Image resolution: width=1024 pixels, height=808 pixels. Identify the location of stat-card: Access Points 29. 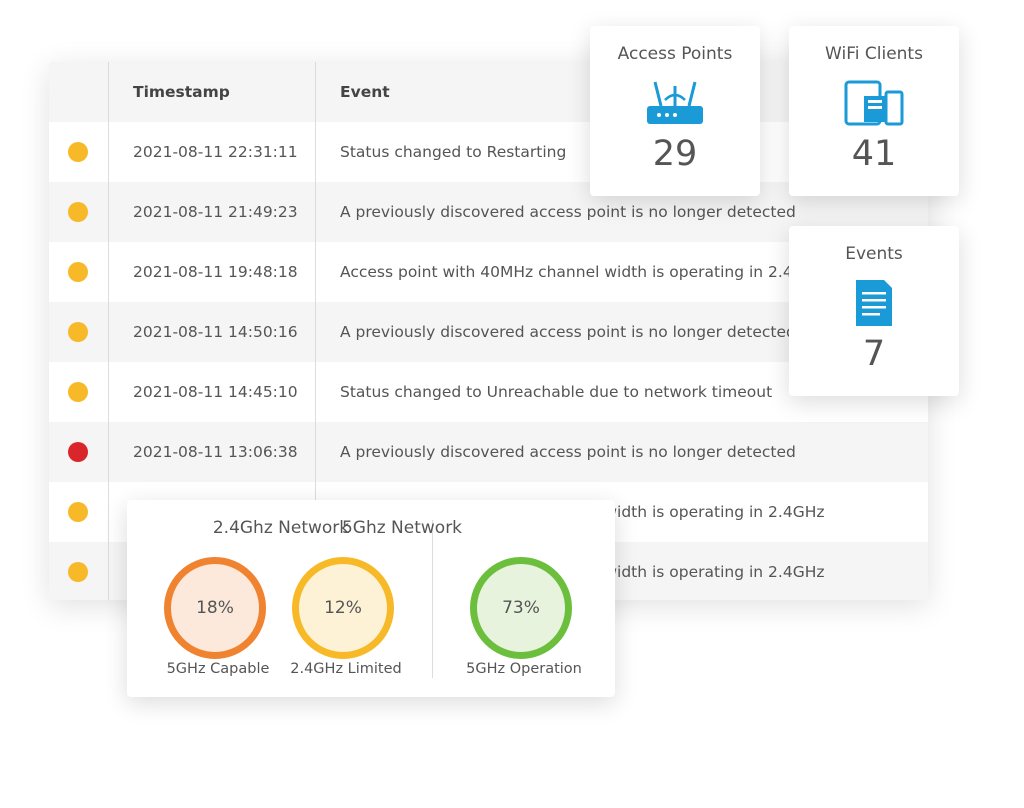
(675, 111).